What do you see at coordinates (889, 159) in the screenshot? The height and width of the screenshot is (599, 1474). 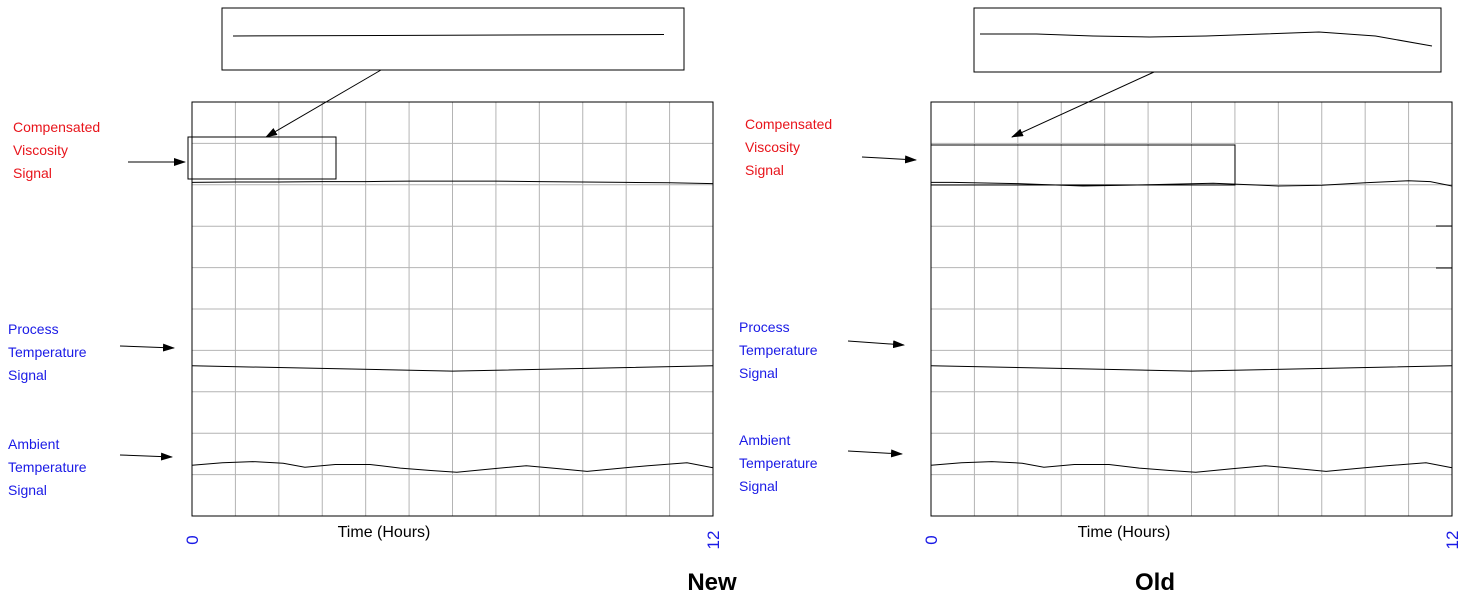 I see `viscosity-label-arrow` at bounding box center [889, 159].